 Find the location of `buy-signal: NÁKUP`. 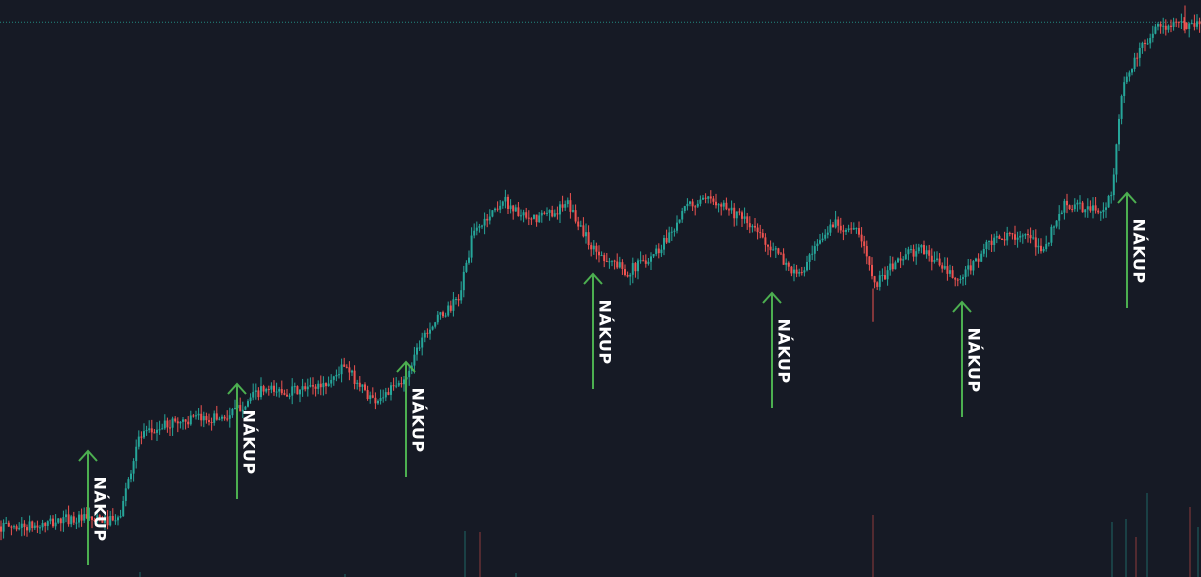

buy-signal: NÁKUP is located at coordinates (243, 440).